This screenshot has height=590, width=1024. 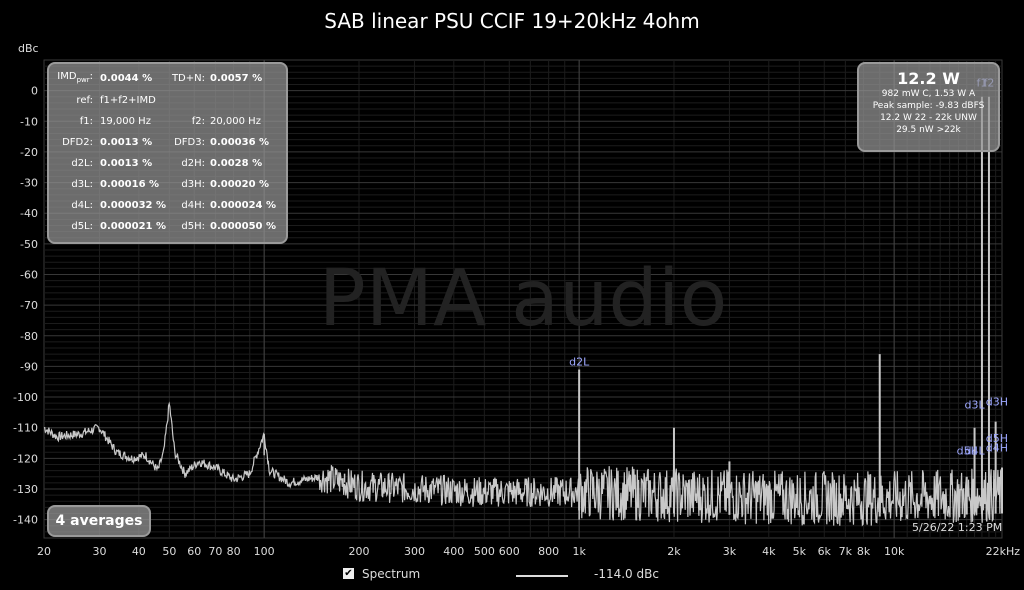 I want to click on x-tick-label: 3k, so click(x=730, y=551).